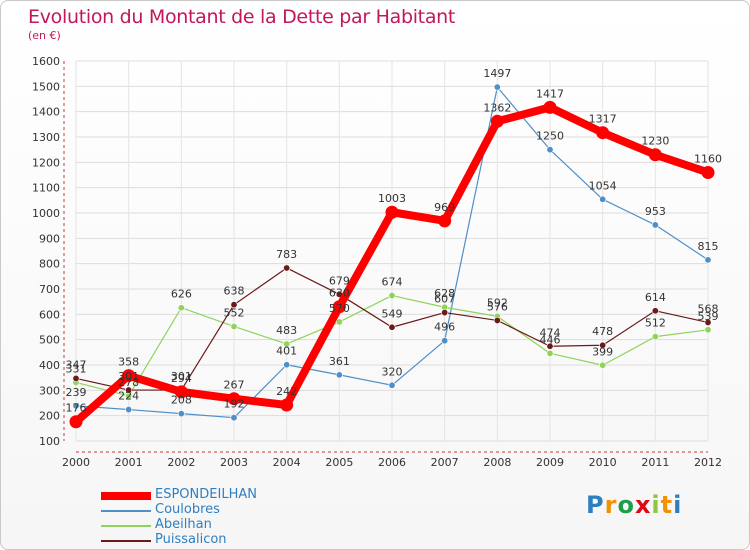  I want to click on data-label: 361, so click(339, 361).